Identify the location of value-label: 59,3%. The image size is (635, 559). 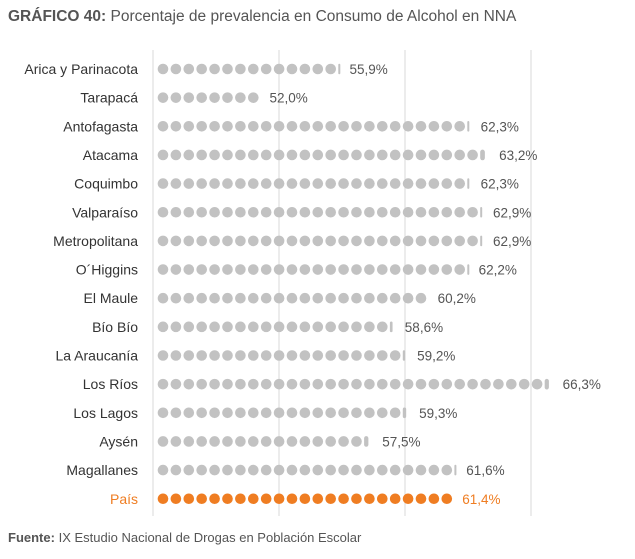
(438, 413).